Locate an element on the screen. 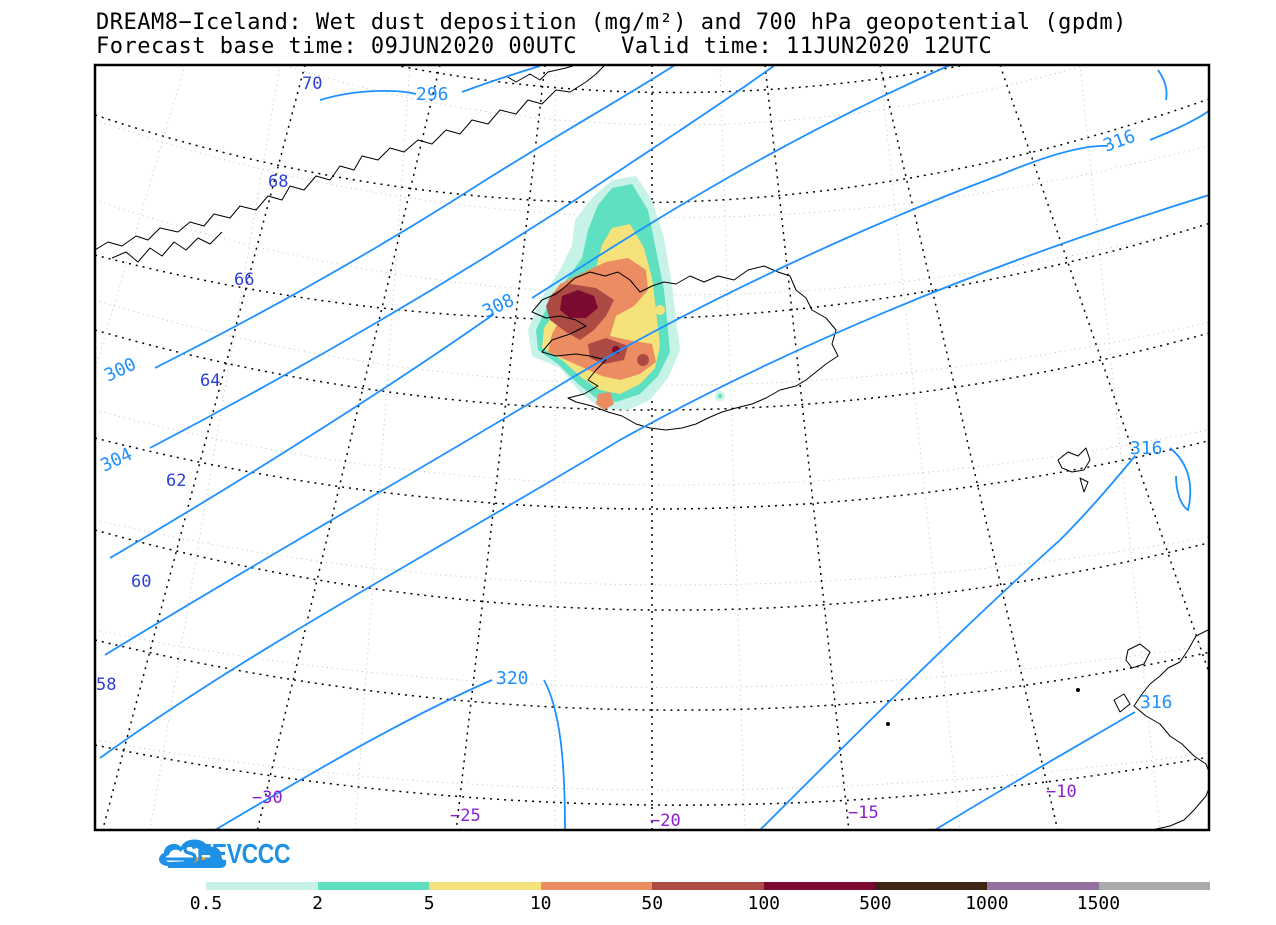  longitude-labels: −30 −25 −20 −15 −10 is located at coordinates (664, 806).